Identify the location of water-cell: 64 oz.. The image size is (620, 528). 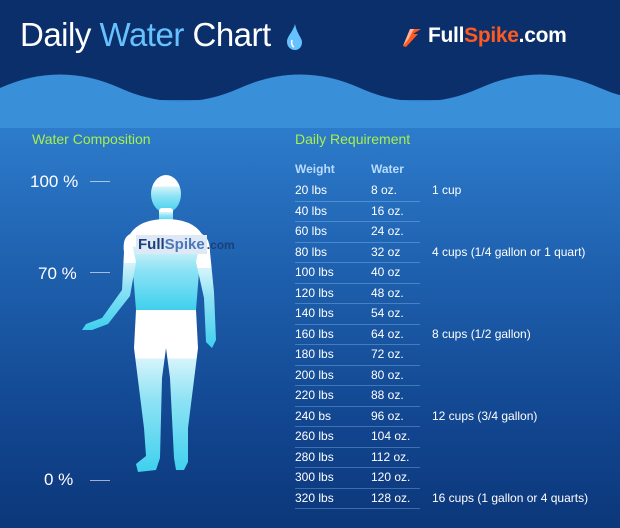
(387, 333).